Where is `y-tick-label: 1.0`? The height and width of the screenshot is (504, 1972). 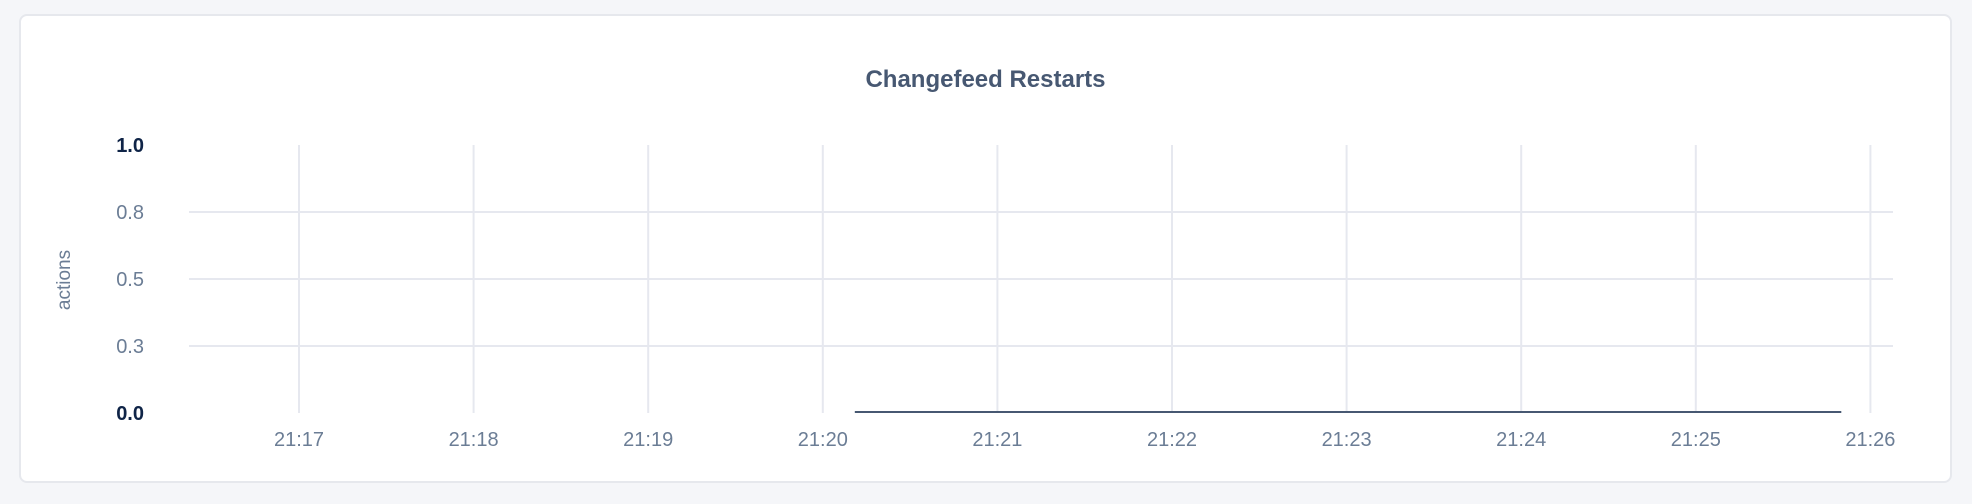 y-tick-label: 1.0 is located at coordinates (130, 146).